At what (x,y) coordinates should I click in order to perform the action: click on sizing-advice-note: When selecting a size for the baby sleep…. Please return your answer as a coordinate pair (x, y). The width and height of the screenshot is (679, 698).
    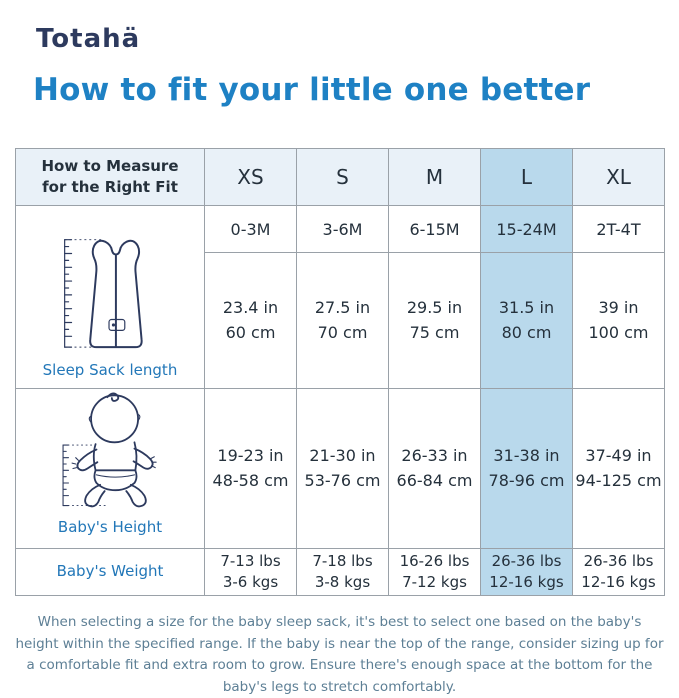
    Looking at the image, I should click on (339, 654).